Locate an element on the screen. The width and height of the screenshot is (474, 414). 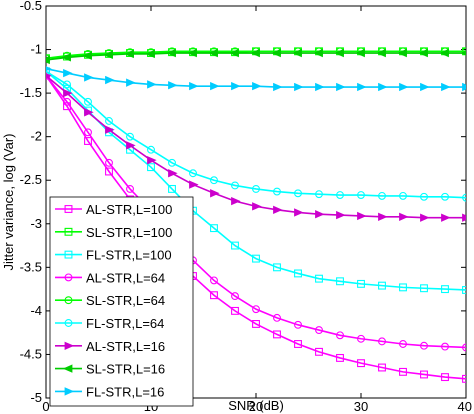
y-tick-label: -1.5 is located at coordinates (31, 92).